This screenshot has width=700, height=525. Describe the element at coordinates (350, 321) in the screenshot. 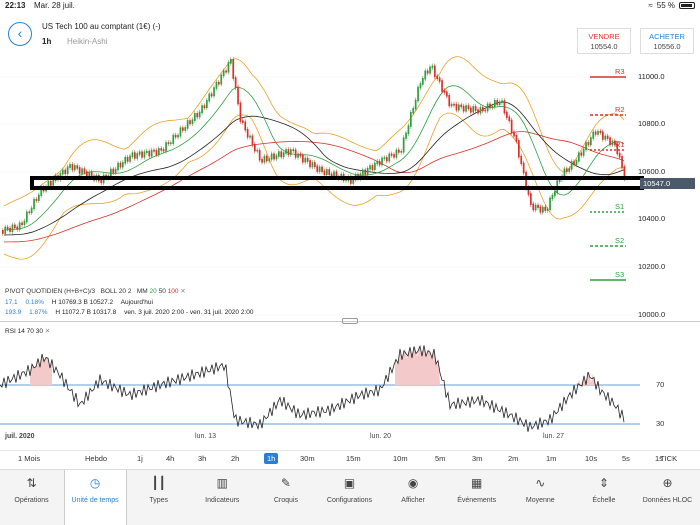

I see `pane-resize-handle` at that location.